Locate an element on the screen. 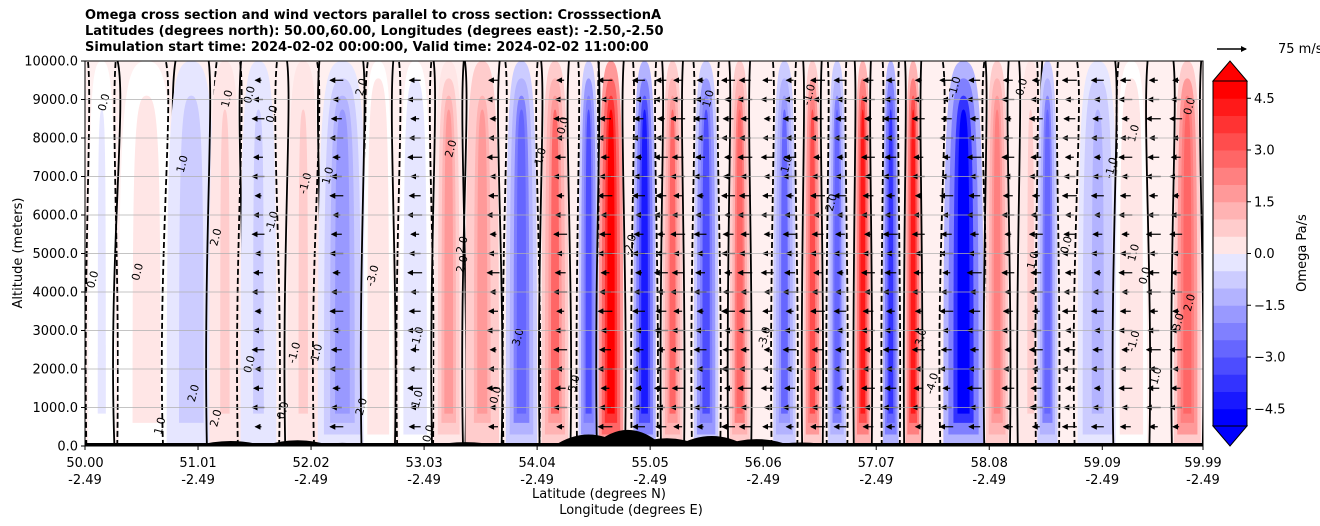 The width and height of the screenshot is (1320, 526). x-tick-label-lat: 59.09 is located at coordinates (1102, 463).